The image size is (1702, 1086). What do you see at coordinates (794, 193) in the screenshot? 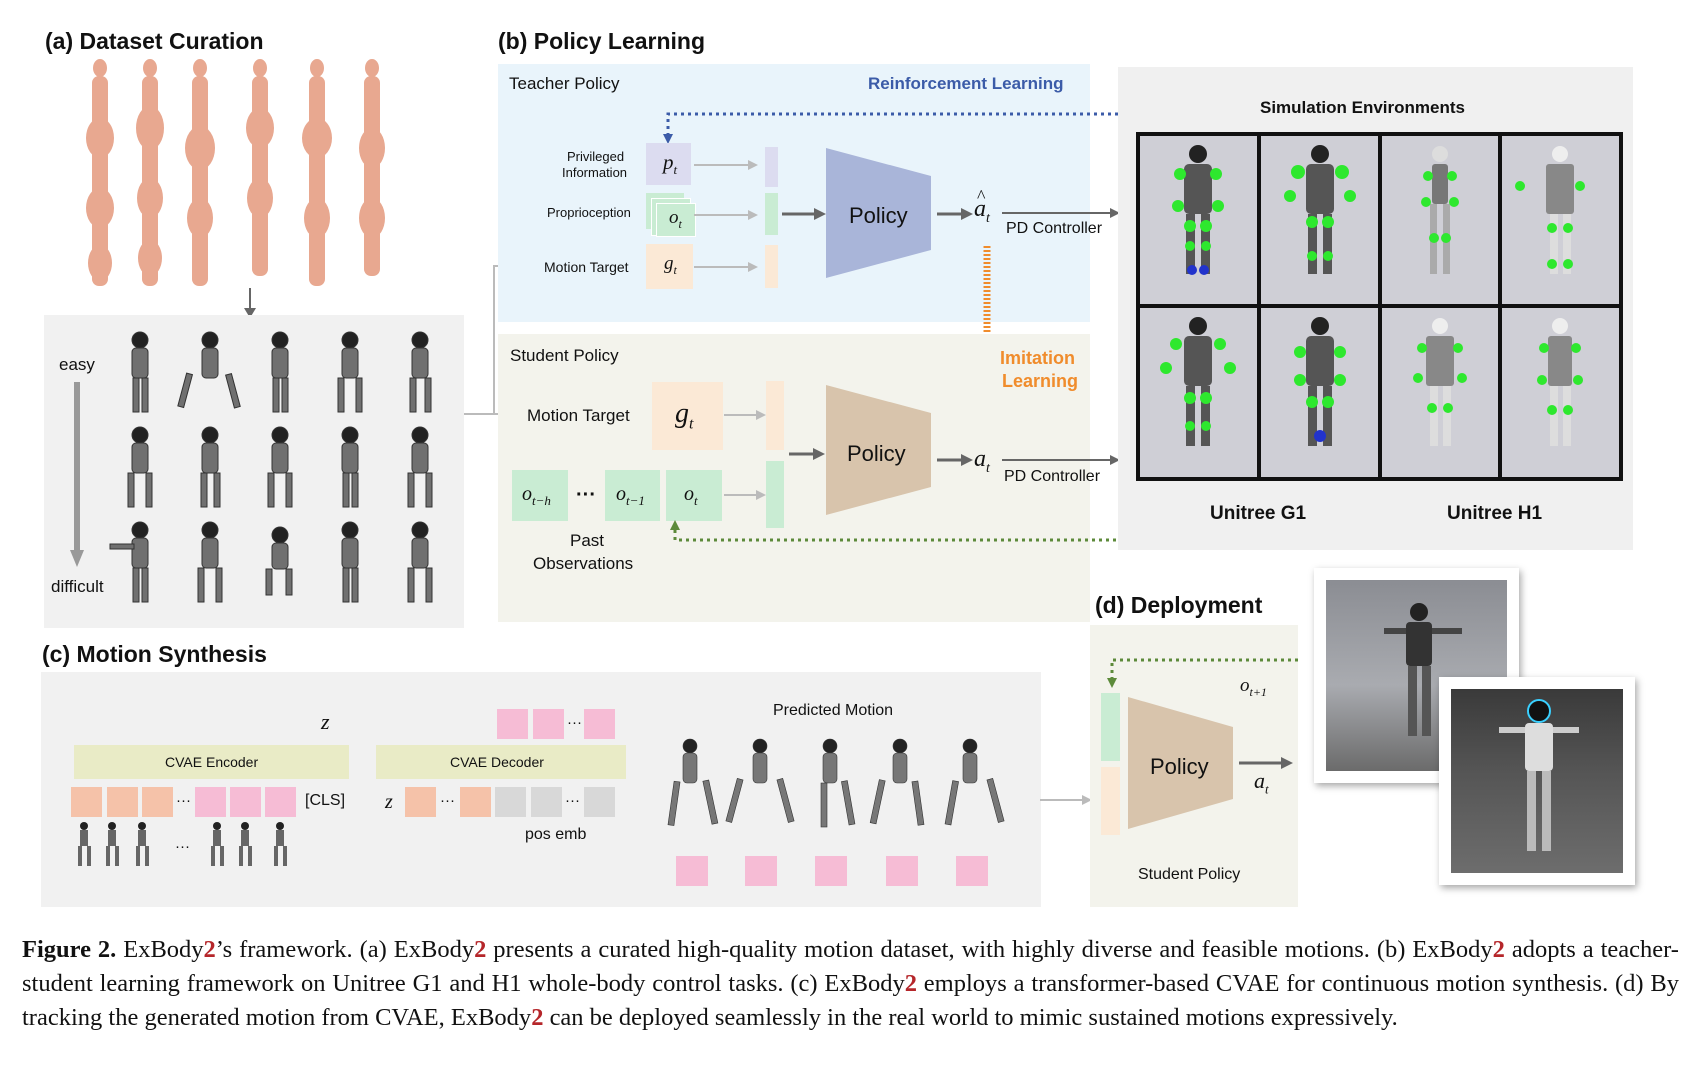
I see `teacher-panel` at bounding box center [794, 193].